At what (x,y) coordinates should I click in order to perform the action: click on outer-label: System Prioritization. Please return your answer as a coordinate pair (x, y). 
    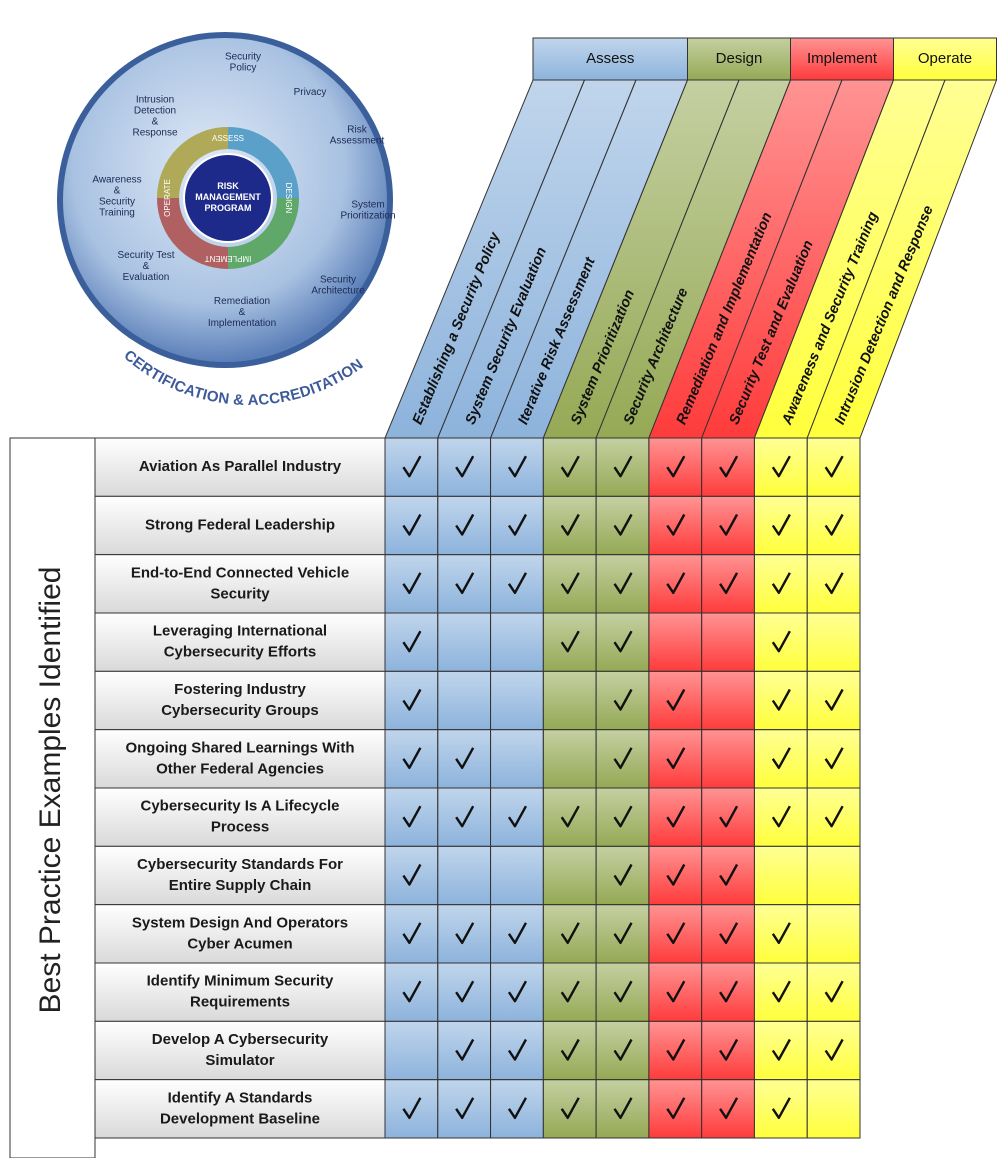
    Looking at the image, I should click on (367, 210).